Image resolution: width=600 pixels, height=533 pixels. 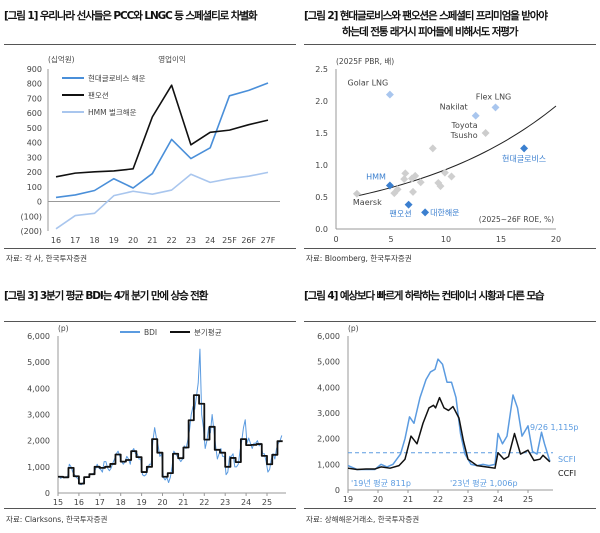 What do you see at coordinates (424, 296) in the screenshot?
I see `figure-title: [그림 4] 예상보다 빠르게 하락하는 컨테이너 시황과 다른 모습` at bounding box center [424, 296].